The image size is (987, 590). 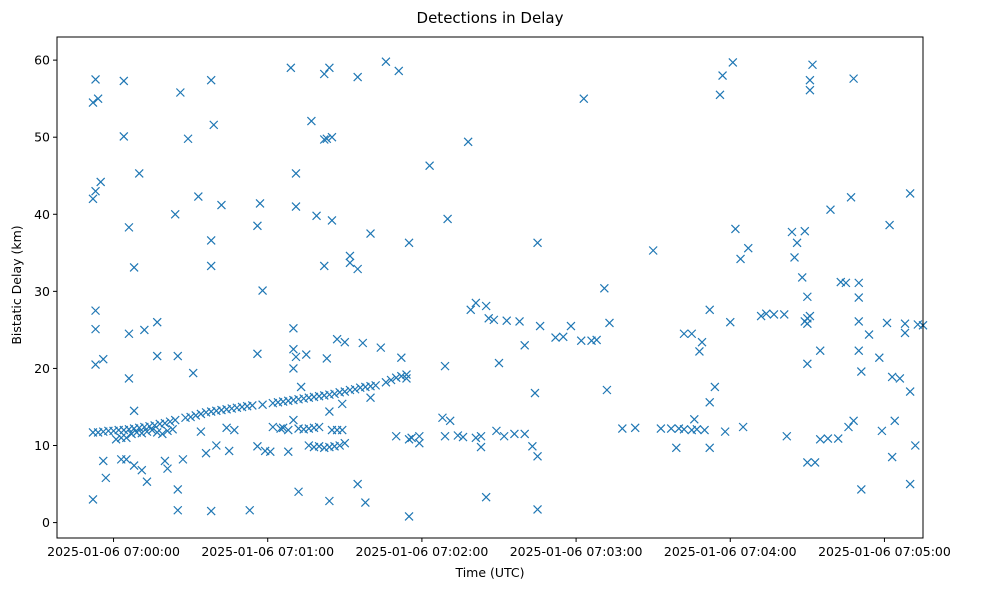 I want to click on y-tick-label: 30, so click(x=42, y=291).